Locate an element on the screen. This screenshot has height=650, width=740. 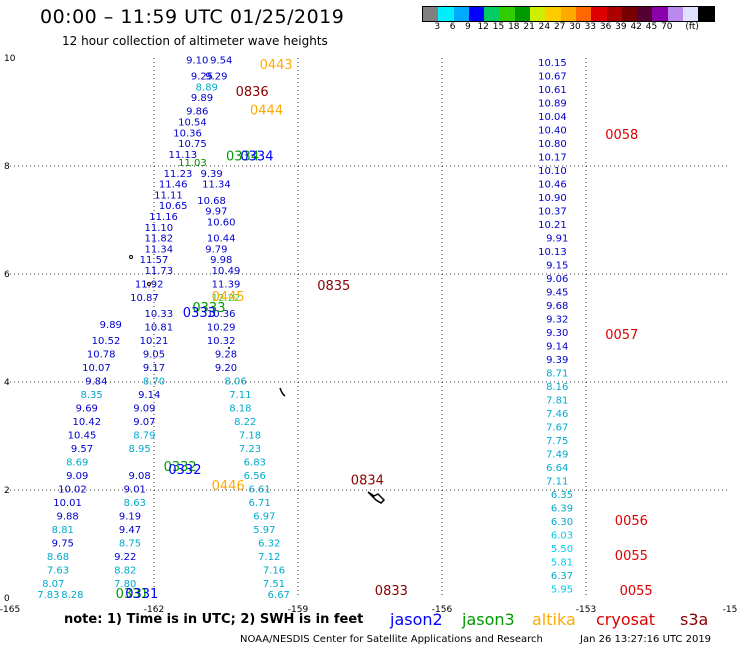
wave-height-label: 7.51 is located at coordinates (274, 584).